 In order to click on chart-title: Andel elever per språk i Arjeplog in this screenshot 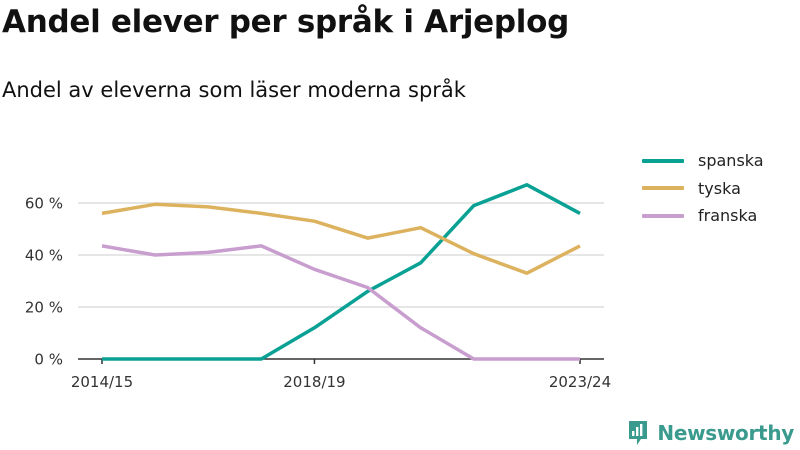, I will do `click(285, 22)`.